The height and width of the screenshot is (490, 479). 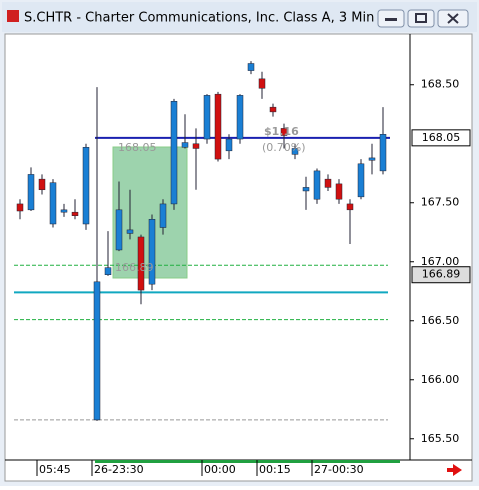 I want to click on scroll-arrow, so click(x=454, y=470).